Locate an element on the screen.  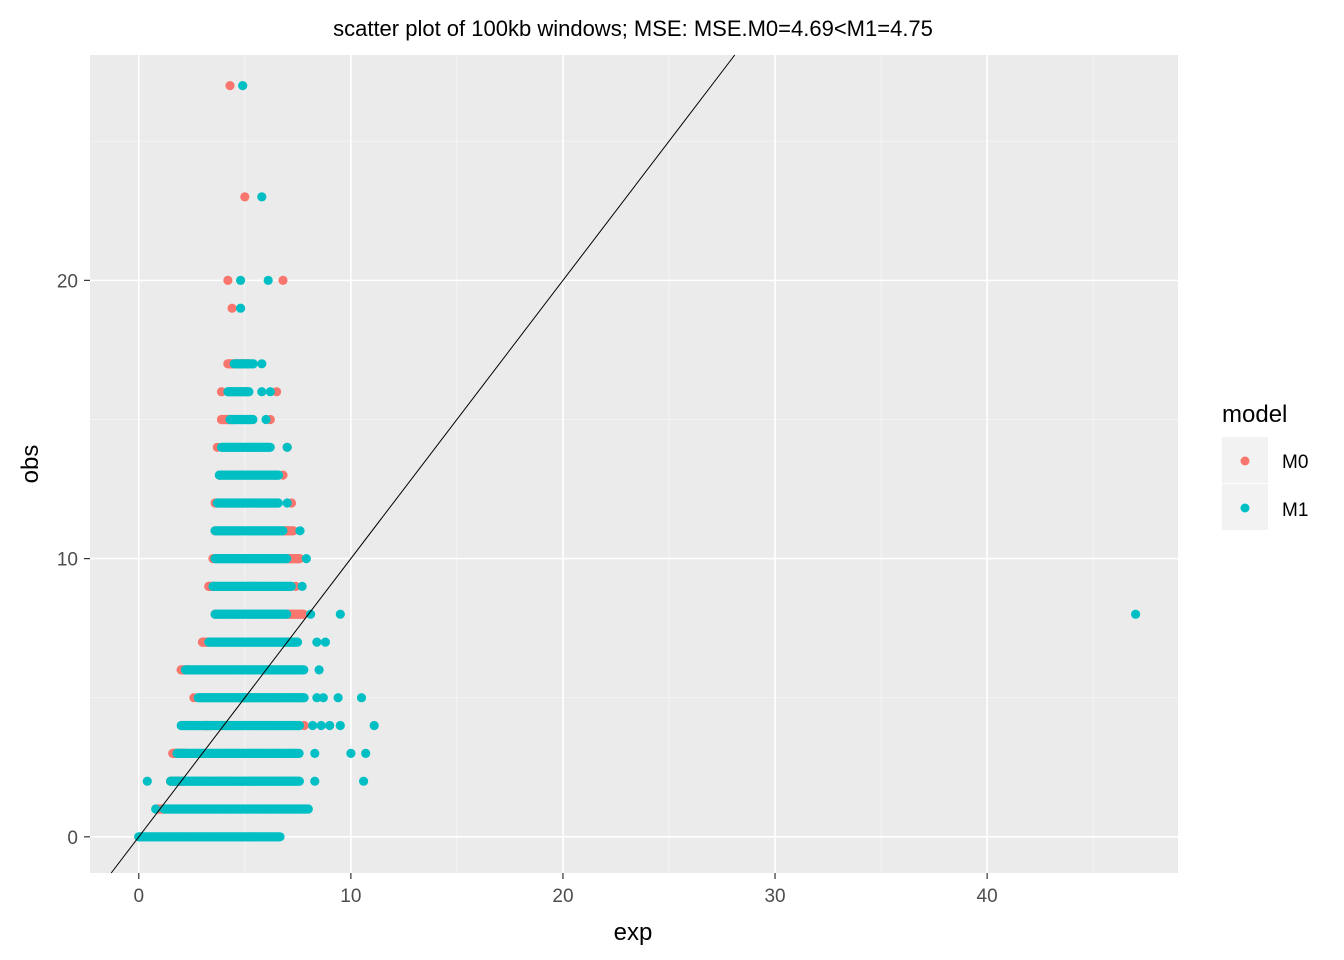
x-axis-title: exp is located at coordinates (633, 932).